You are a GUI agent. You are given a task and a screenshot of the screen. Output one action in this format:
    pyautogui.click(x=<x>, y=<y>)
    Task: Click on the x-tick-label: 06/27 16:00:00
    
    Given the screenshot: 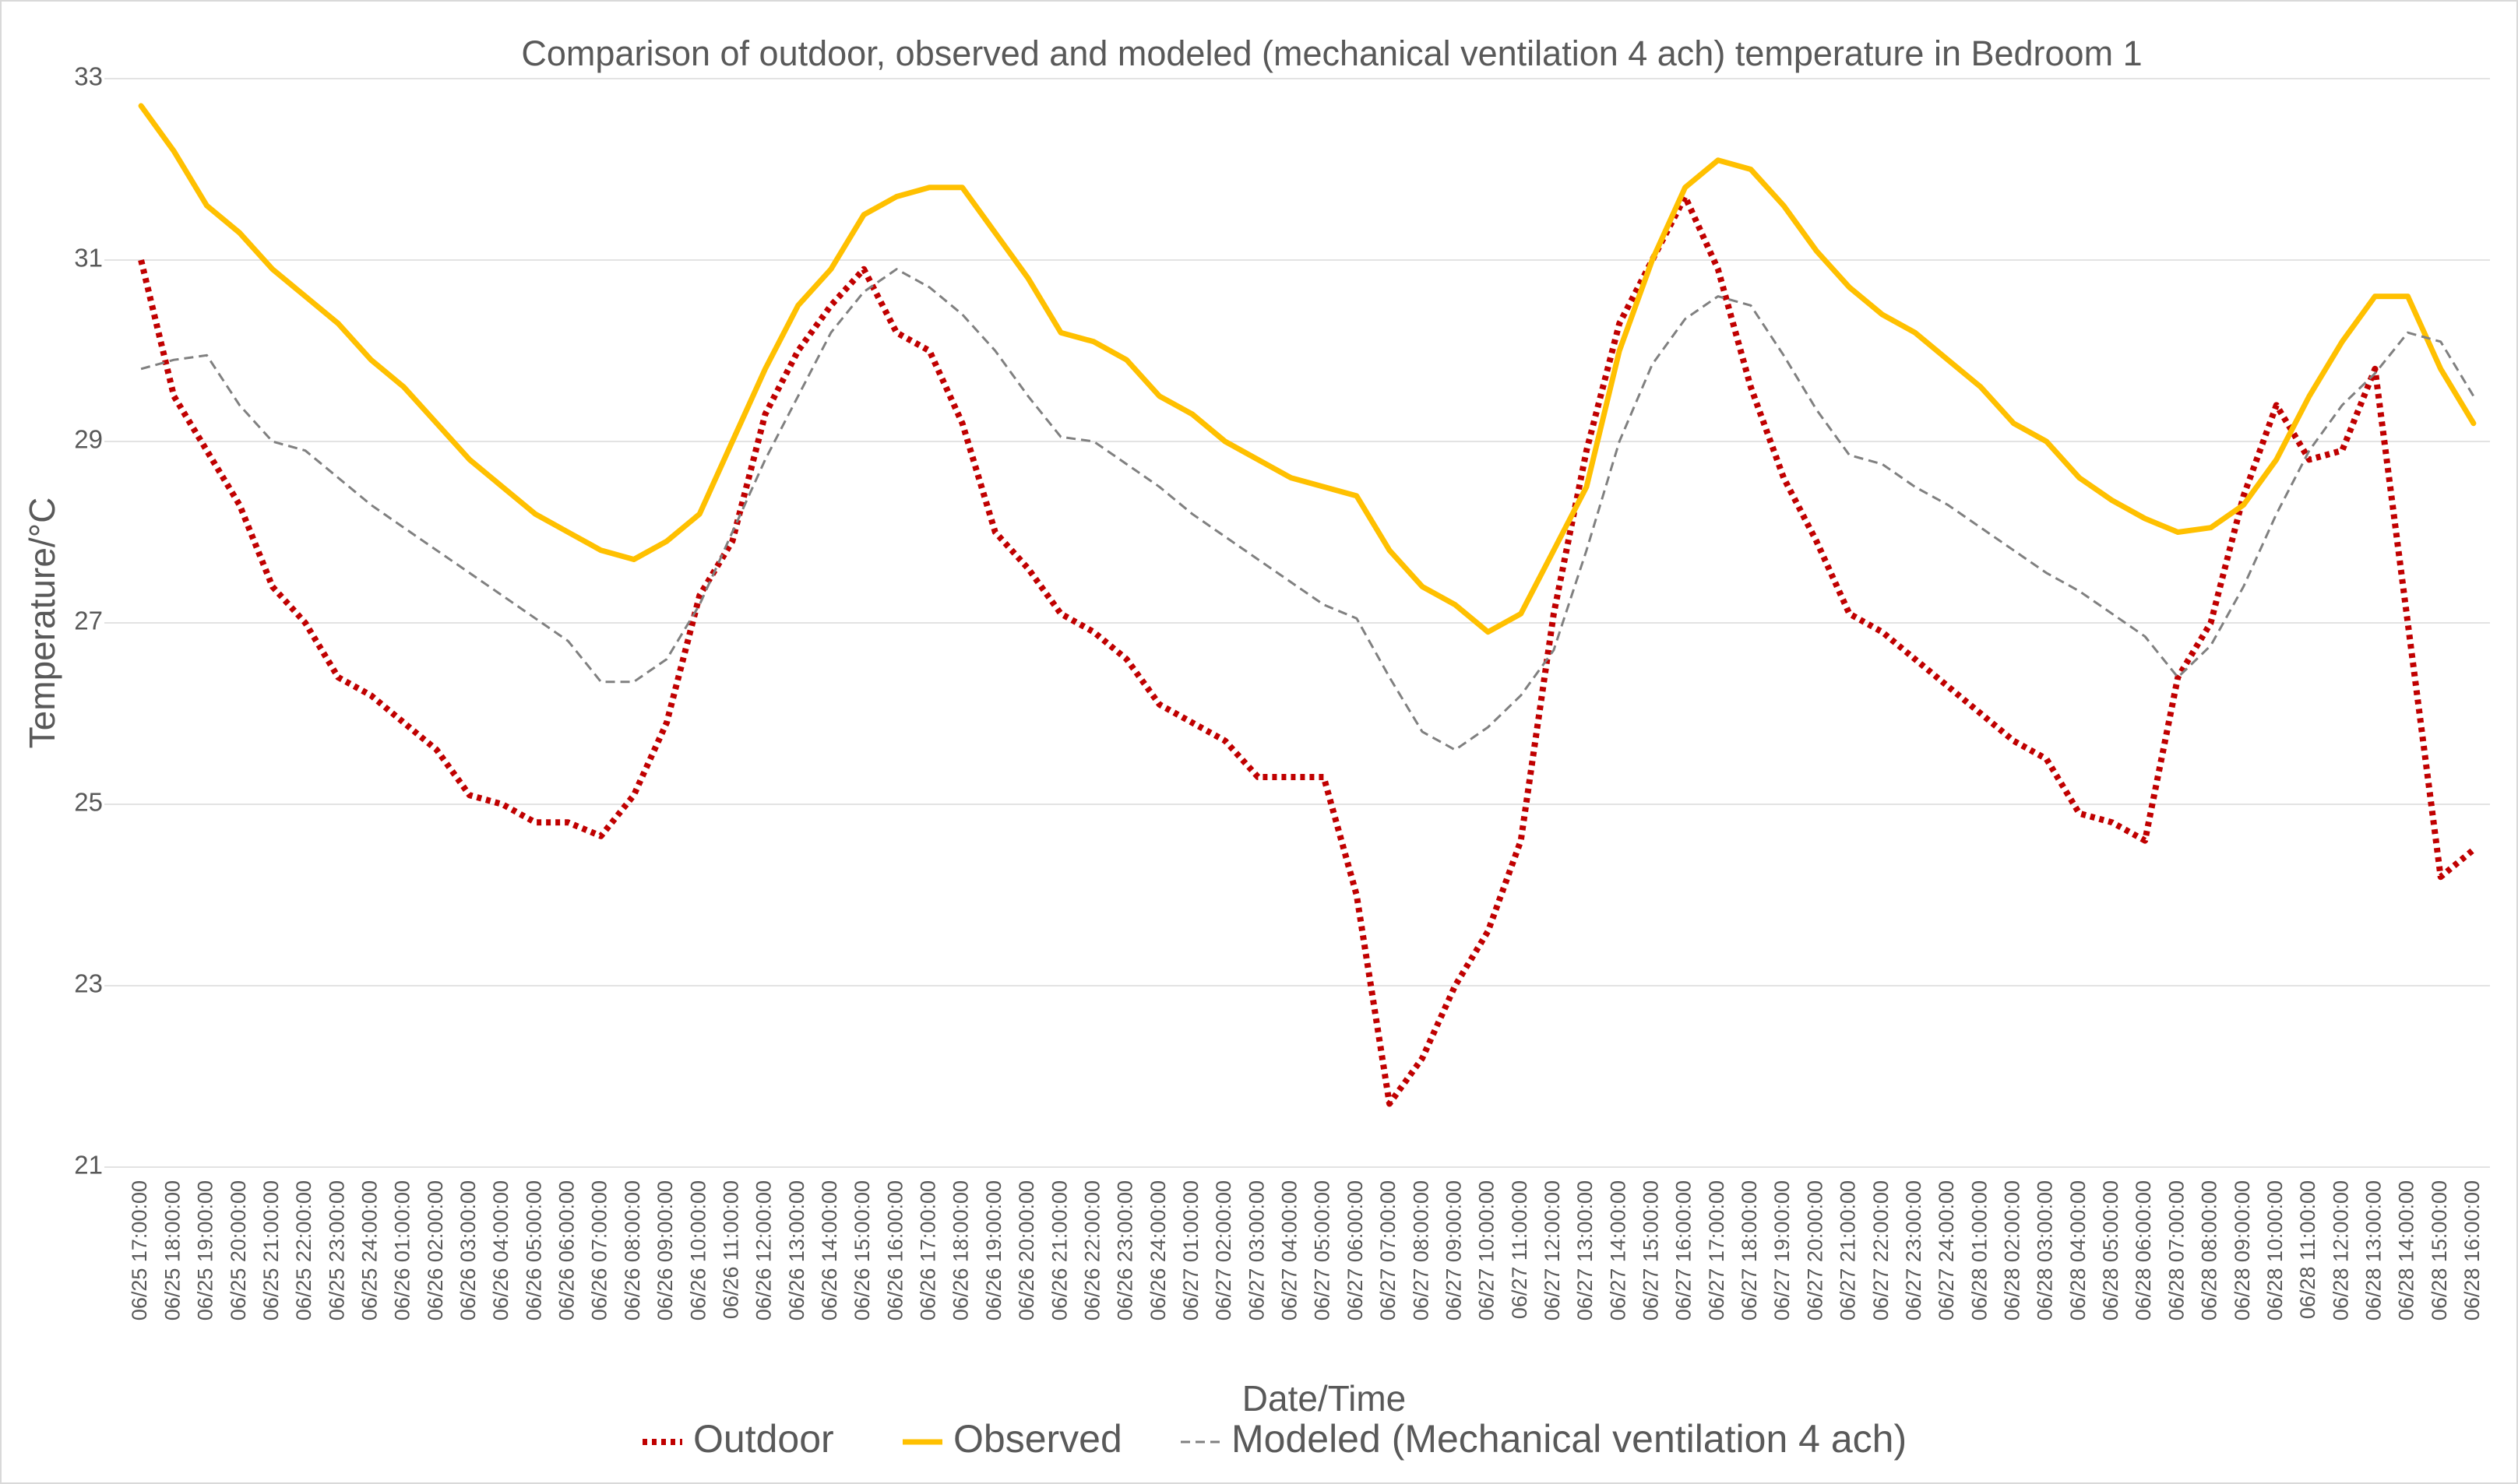 What is the action you would take?
    pyautogui.click(x=1684, y=1250)
    